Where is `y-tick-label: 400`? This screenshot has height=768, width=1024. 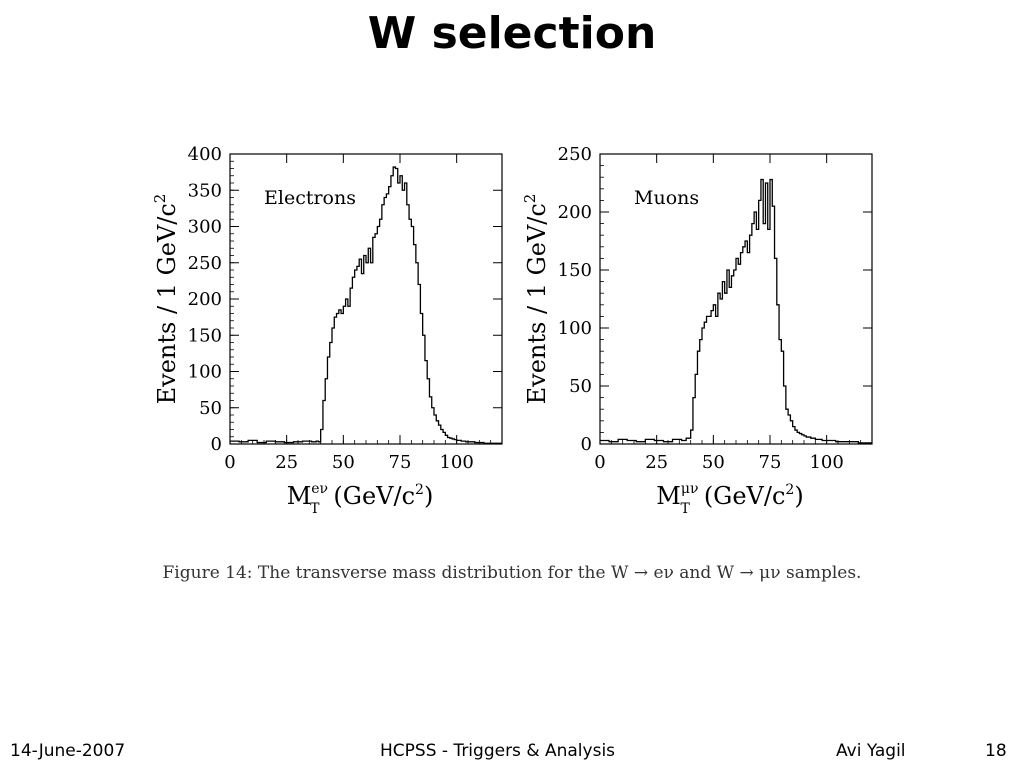
y-tick-label: 400 is located at coordinates (205, 154).